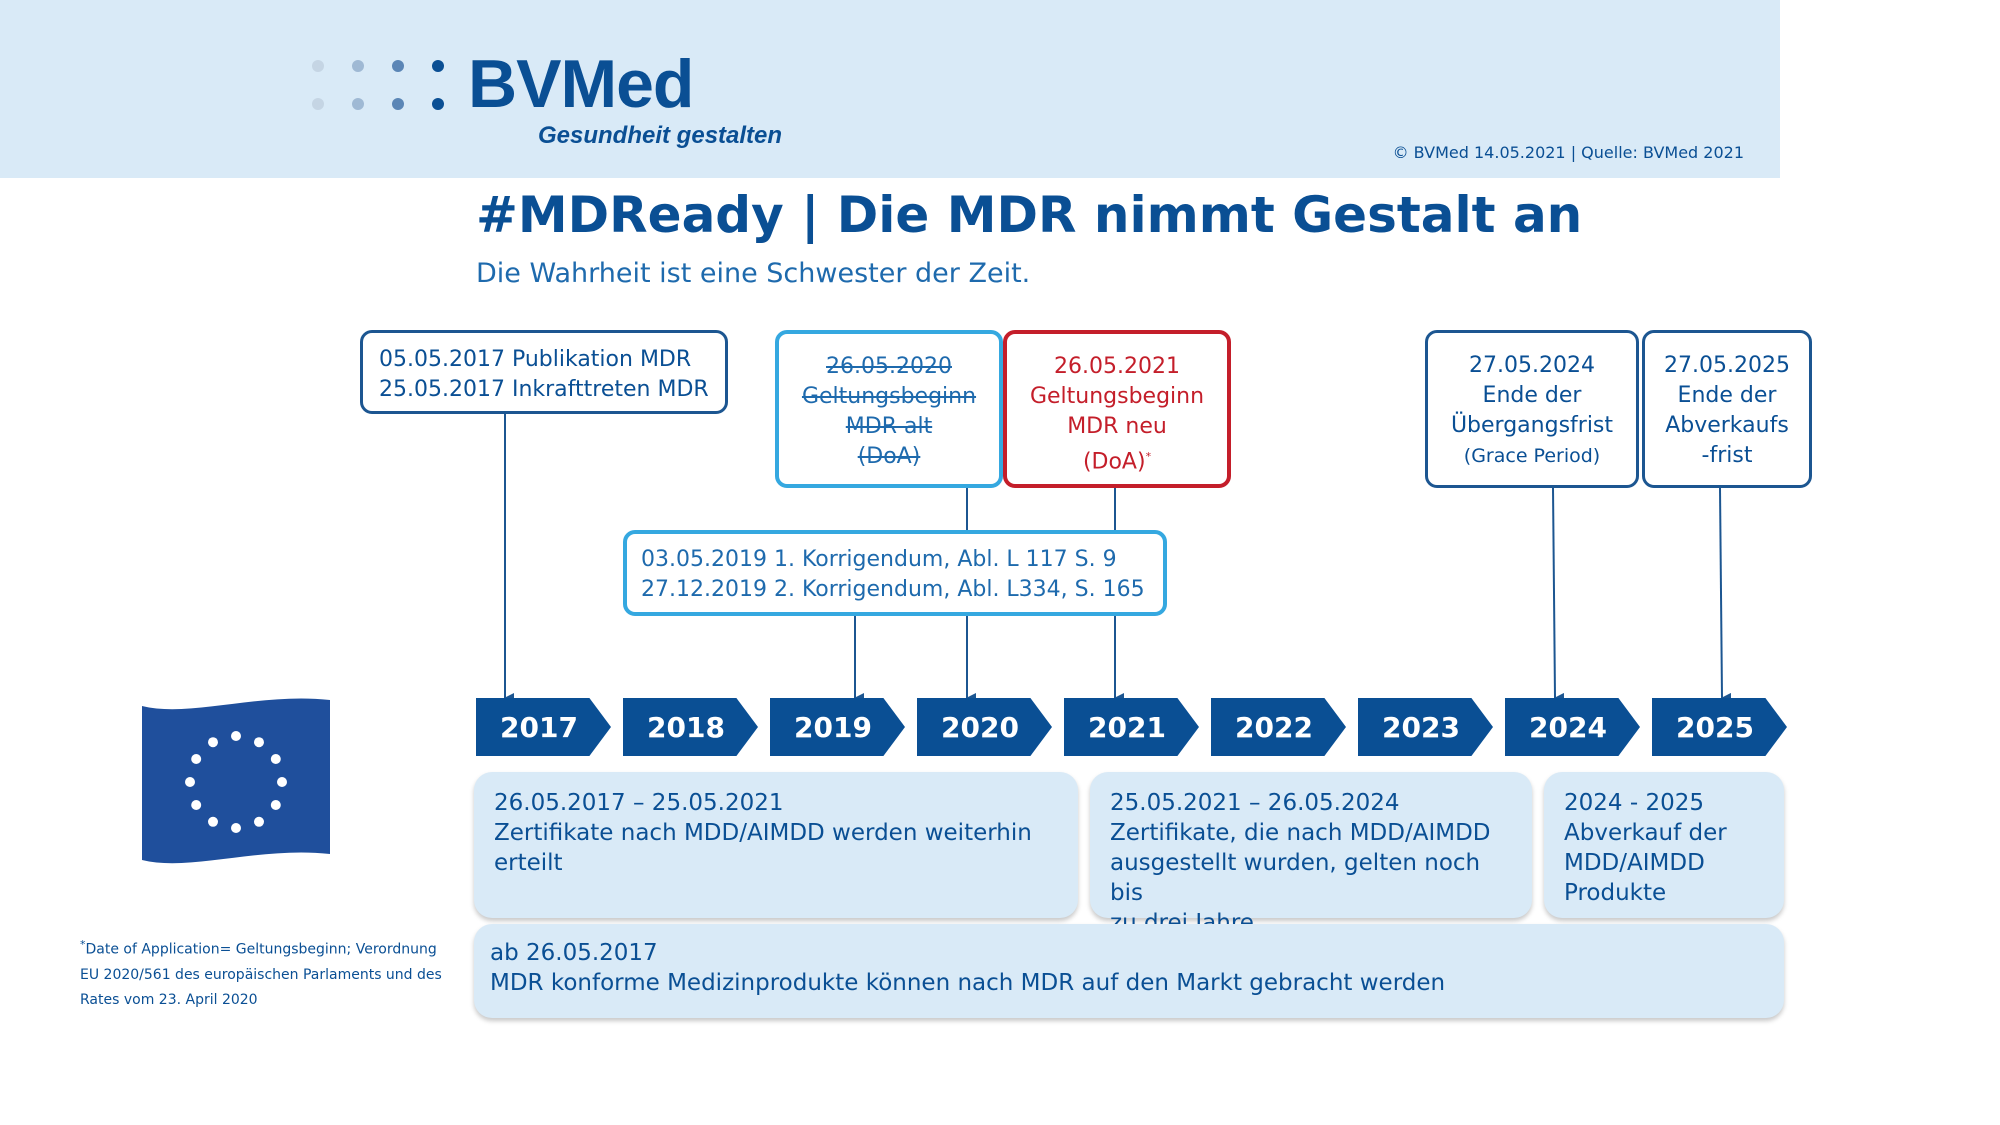  What do you see at coordinates (1615, 893) in the screenshot?
I see `panel-3-line4: Produkte` at bounding box center [1615, 893].